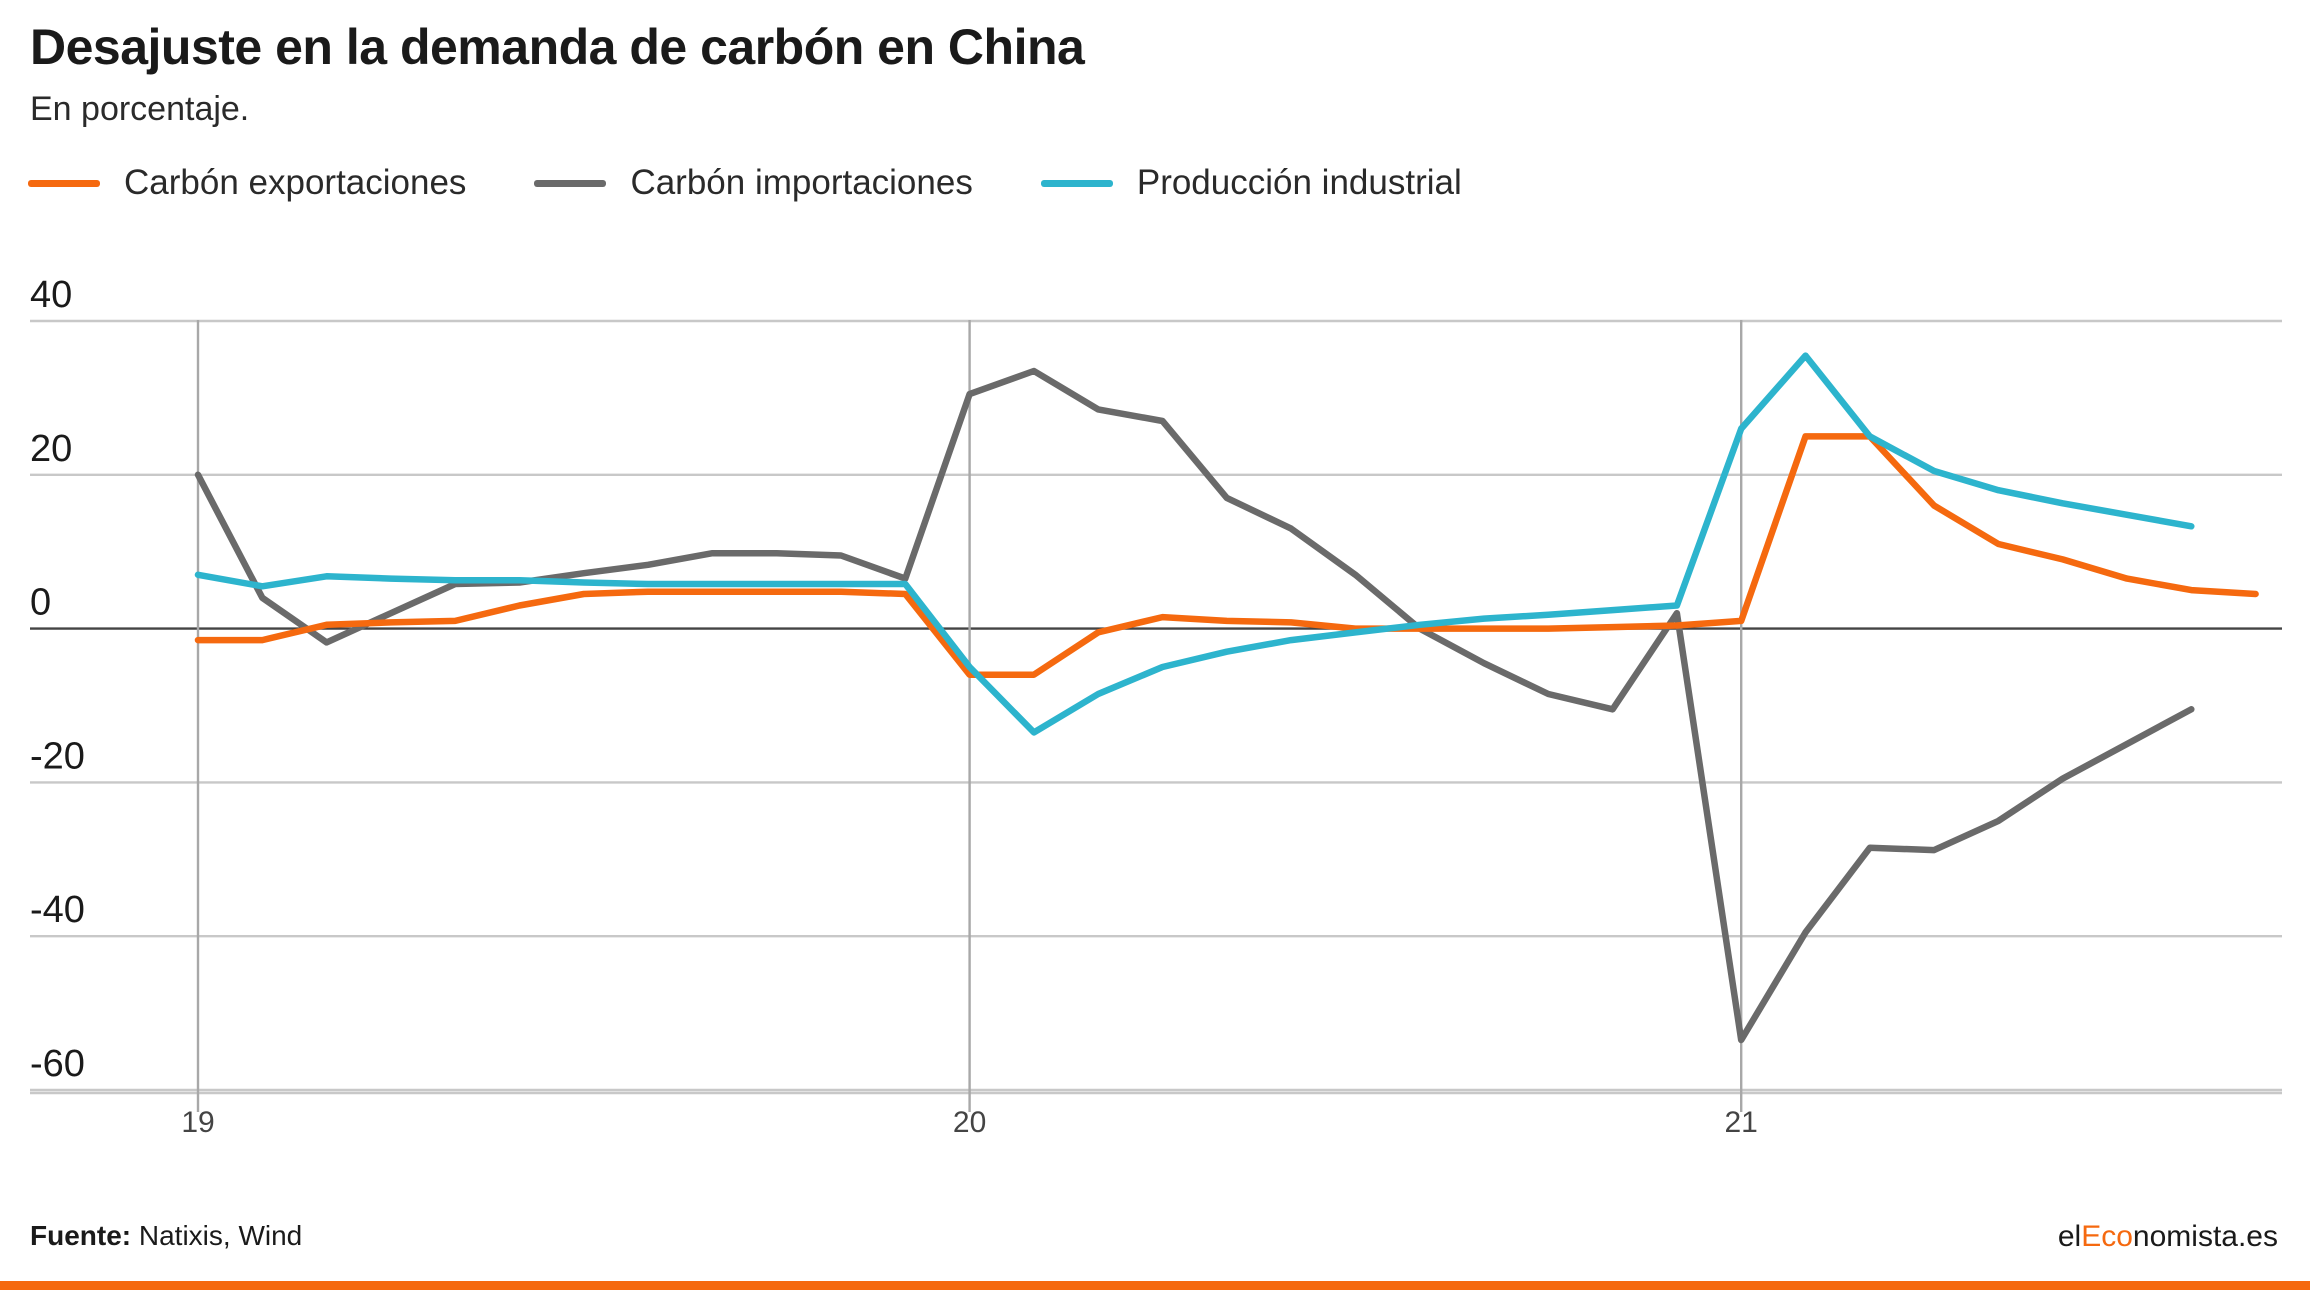  I want to click on brand-part-2: Eco, so click(2107, 1236).